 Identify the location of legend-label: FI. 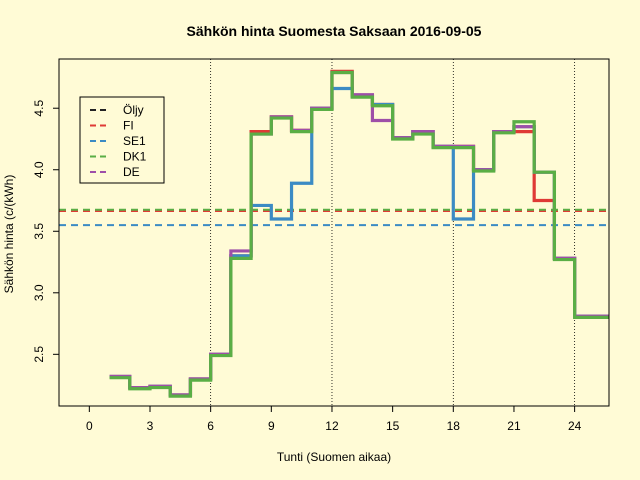
(128, 126).